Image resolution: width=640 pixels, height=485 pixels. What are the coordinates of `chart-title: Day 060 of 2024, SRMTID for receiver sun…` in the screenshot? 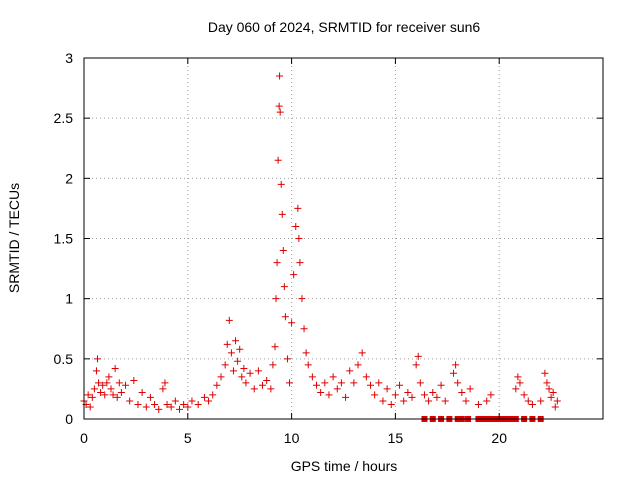 It's located at (344, 27).